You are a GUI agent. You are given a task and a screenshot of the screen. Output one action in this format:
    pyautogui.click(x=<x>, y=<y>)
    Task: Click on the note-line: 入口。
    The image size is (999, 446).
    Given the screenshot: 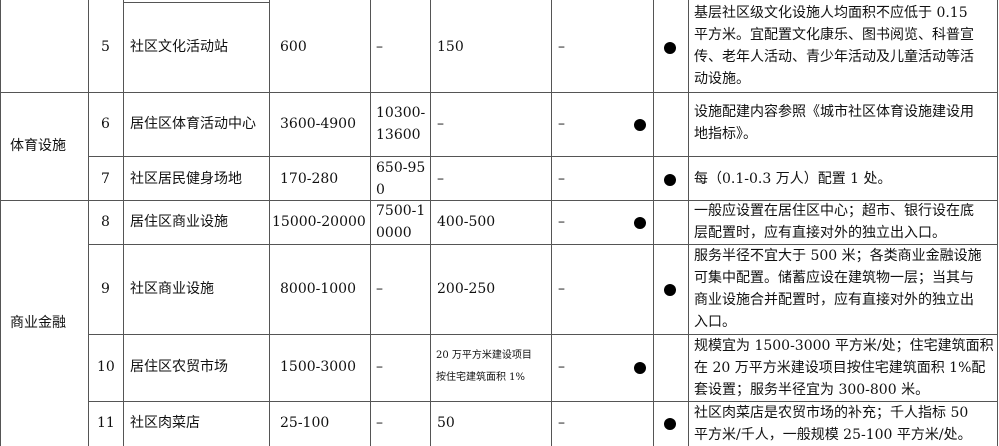 What is the action you would take?
    pyautogui.click(x=715, y=322)
    